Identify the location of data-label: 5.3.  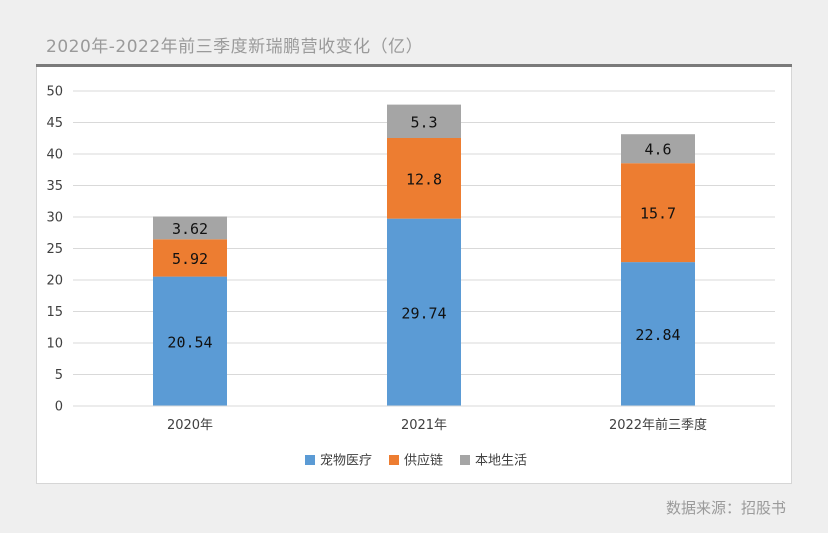
(423, 122).